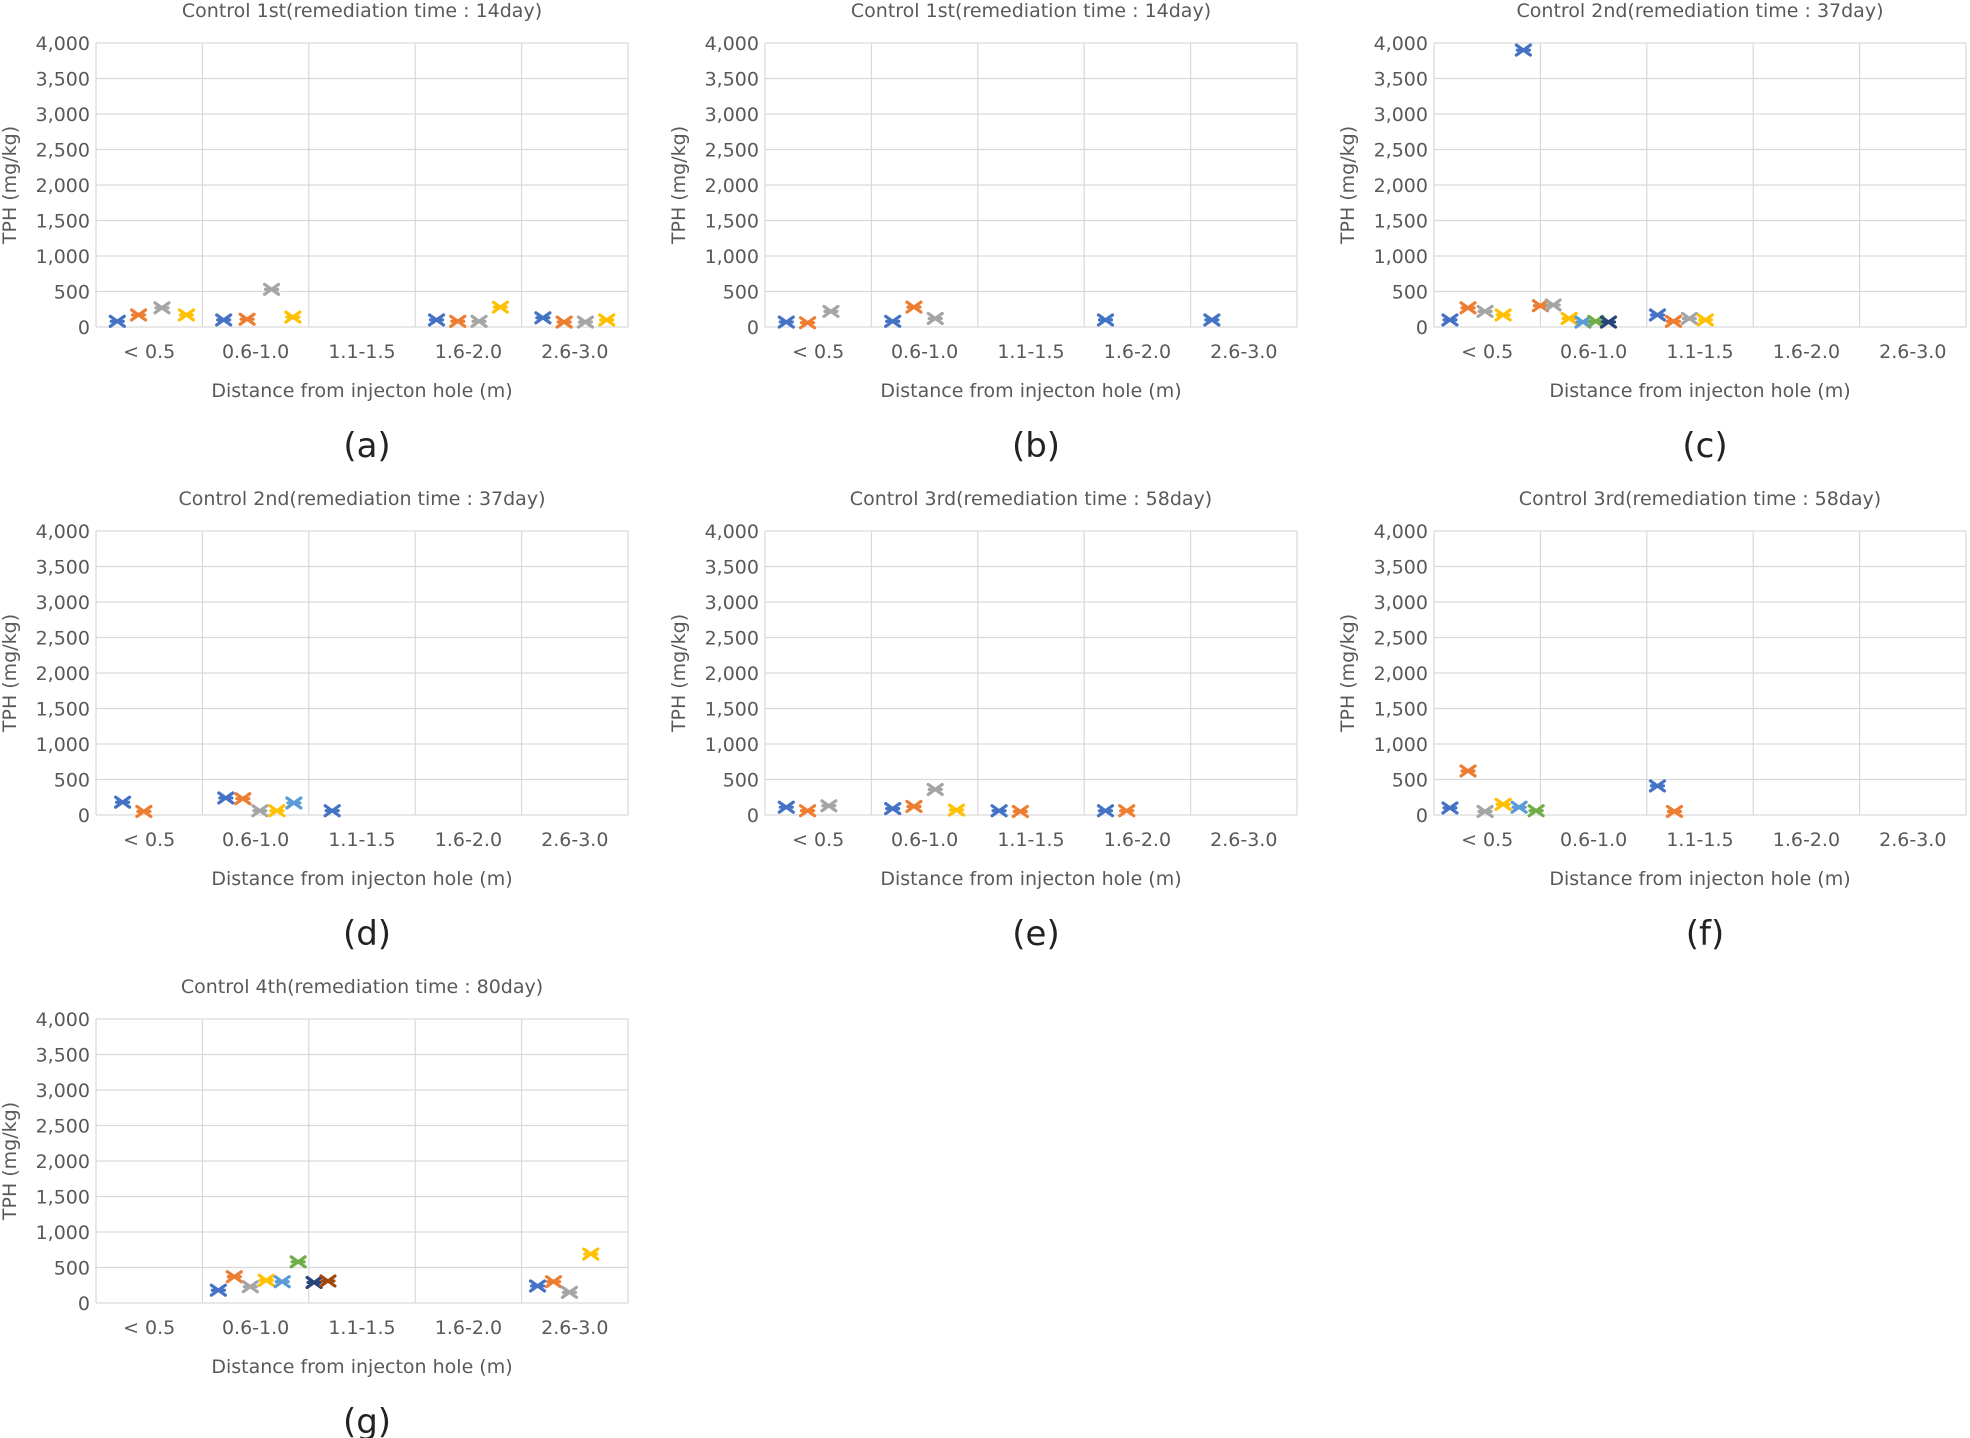 The width and height of the screenshot is (1970, 1438). Describe the element at coordinates (1700, 499) in the screenshot. I see `chart-title: Control 3rd(remediation time : 58day)` at that location.